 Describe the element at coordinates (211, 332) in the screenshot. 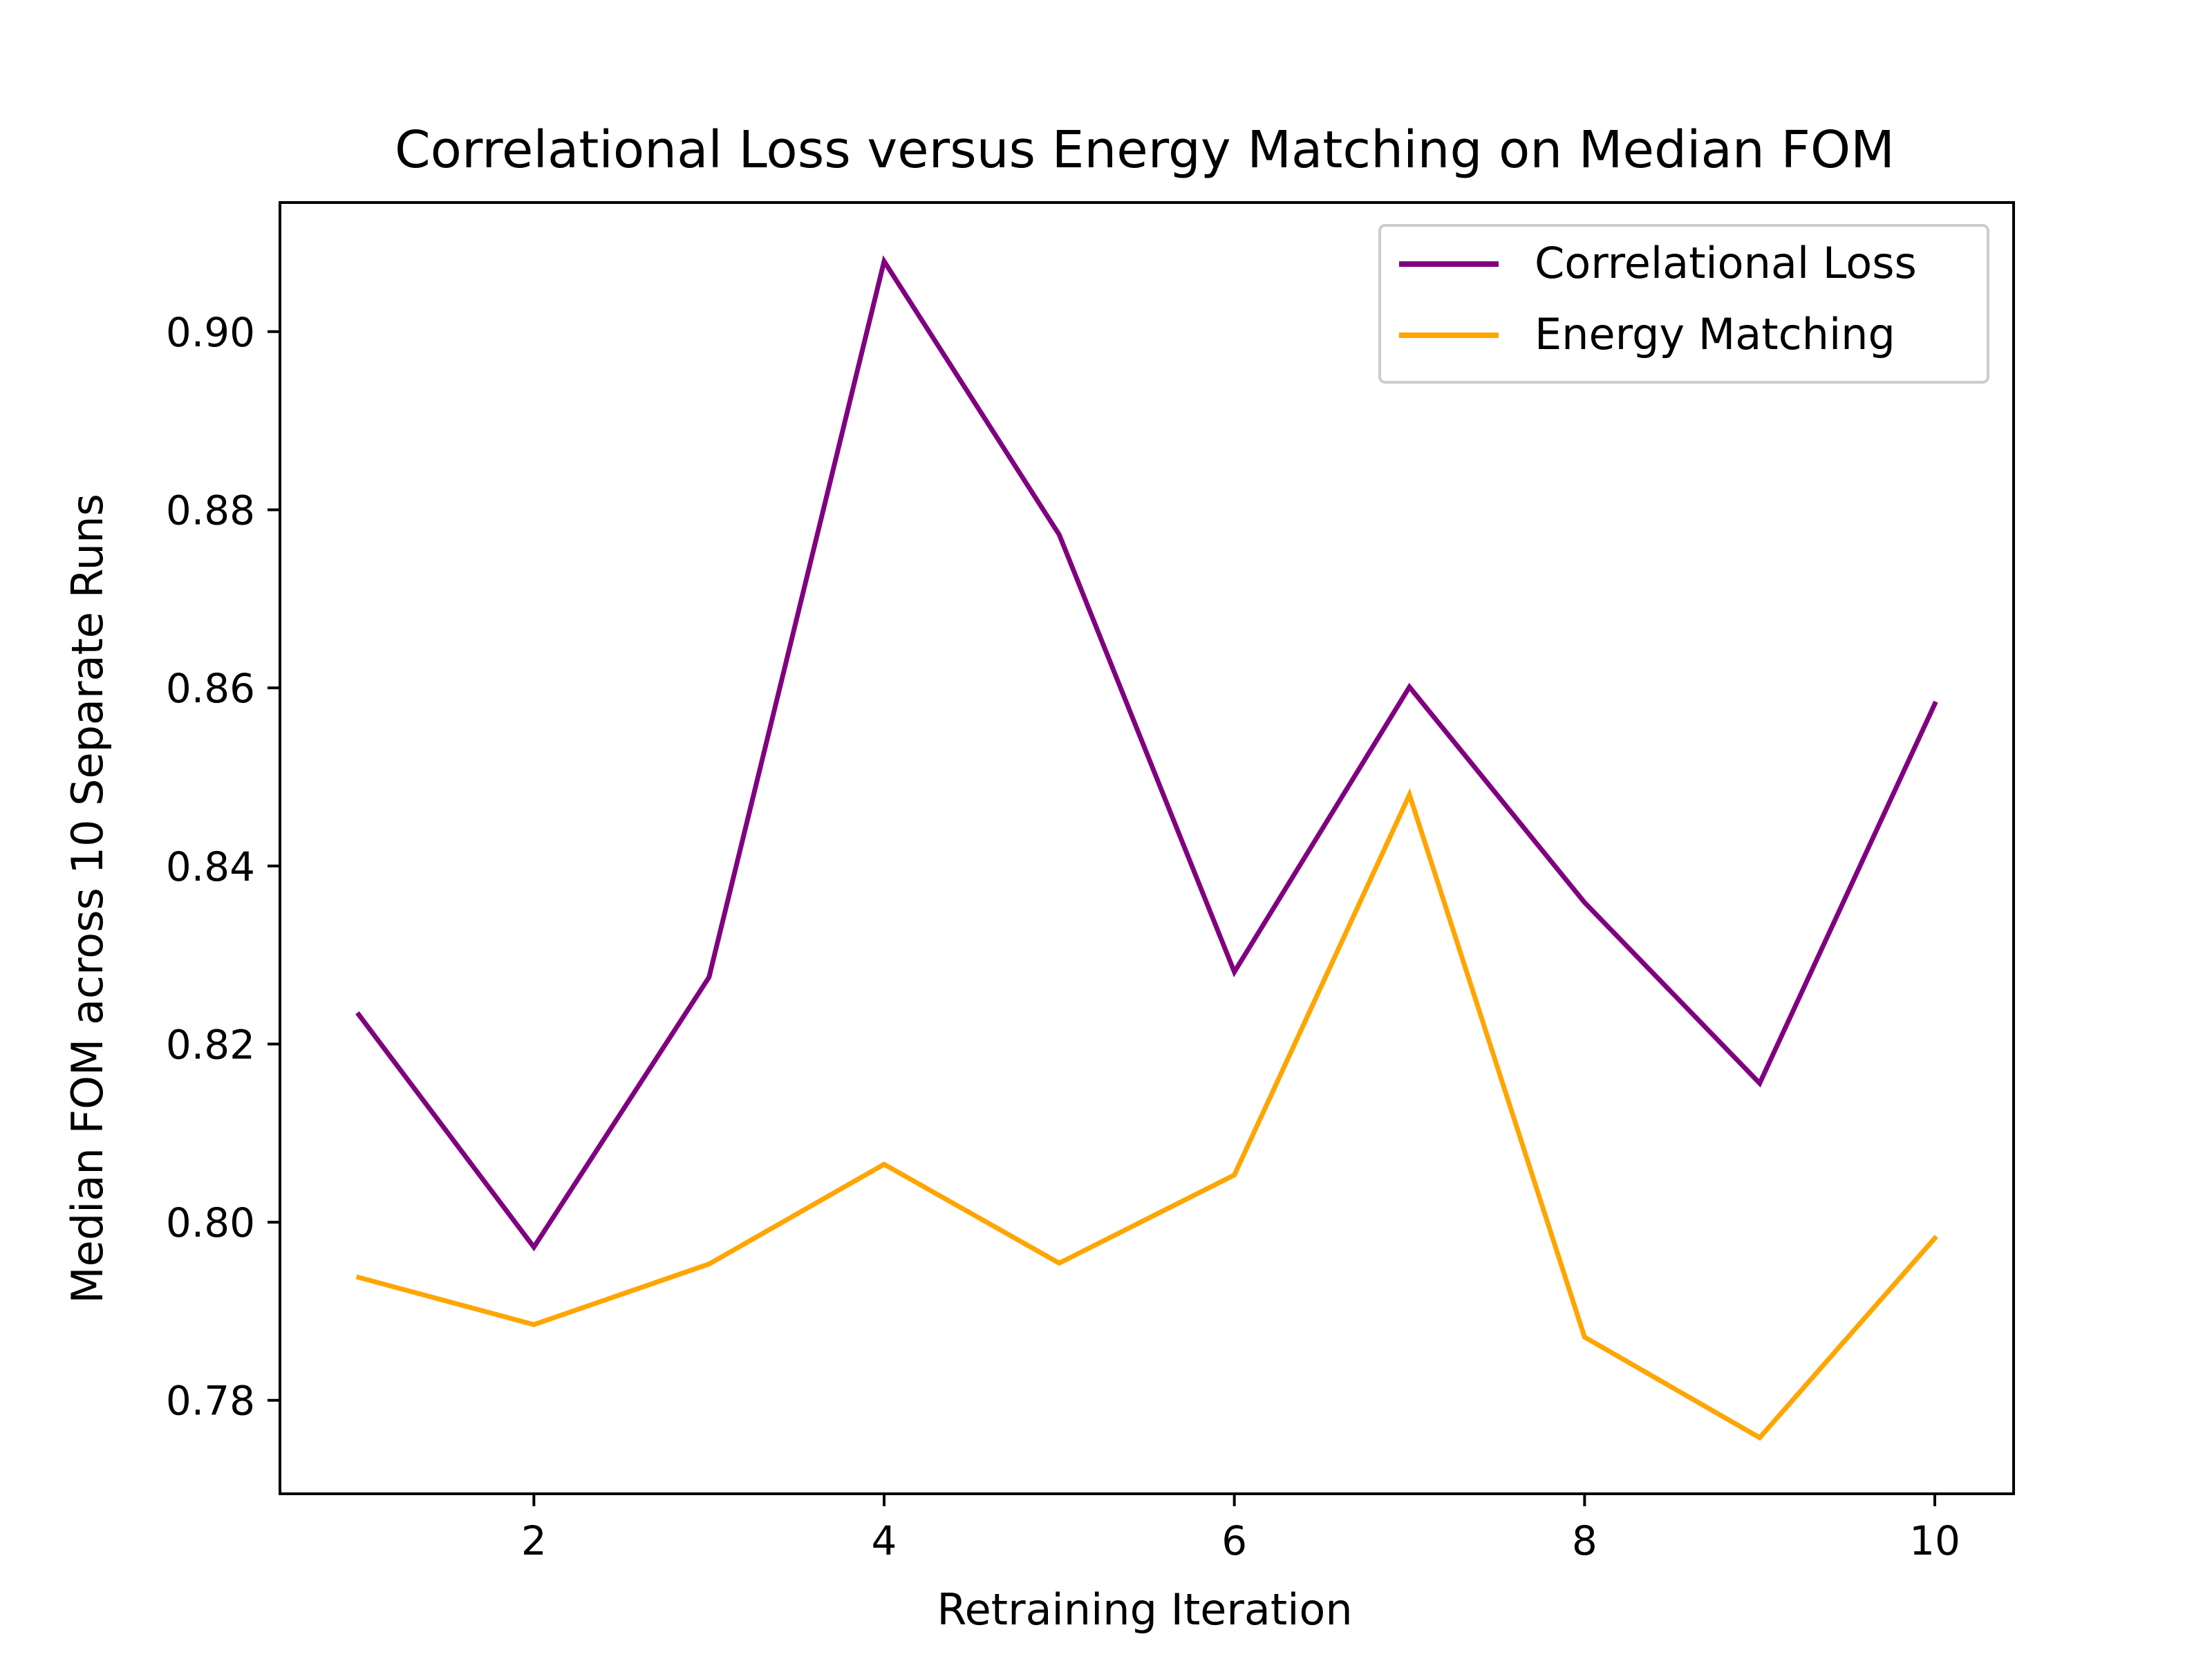

I see `y-tick-label-0.90: 0.90` at that location.